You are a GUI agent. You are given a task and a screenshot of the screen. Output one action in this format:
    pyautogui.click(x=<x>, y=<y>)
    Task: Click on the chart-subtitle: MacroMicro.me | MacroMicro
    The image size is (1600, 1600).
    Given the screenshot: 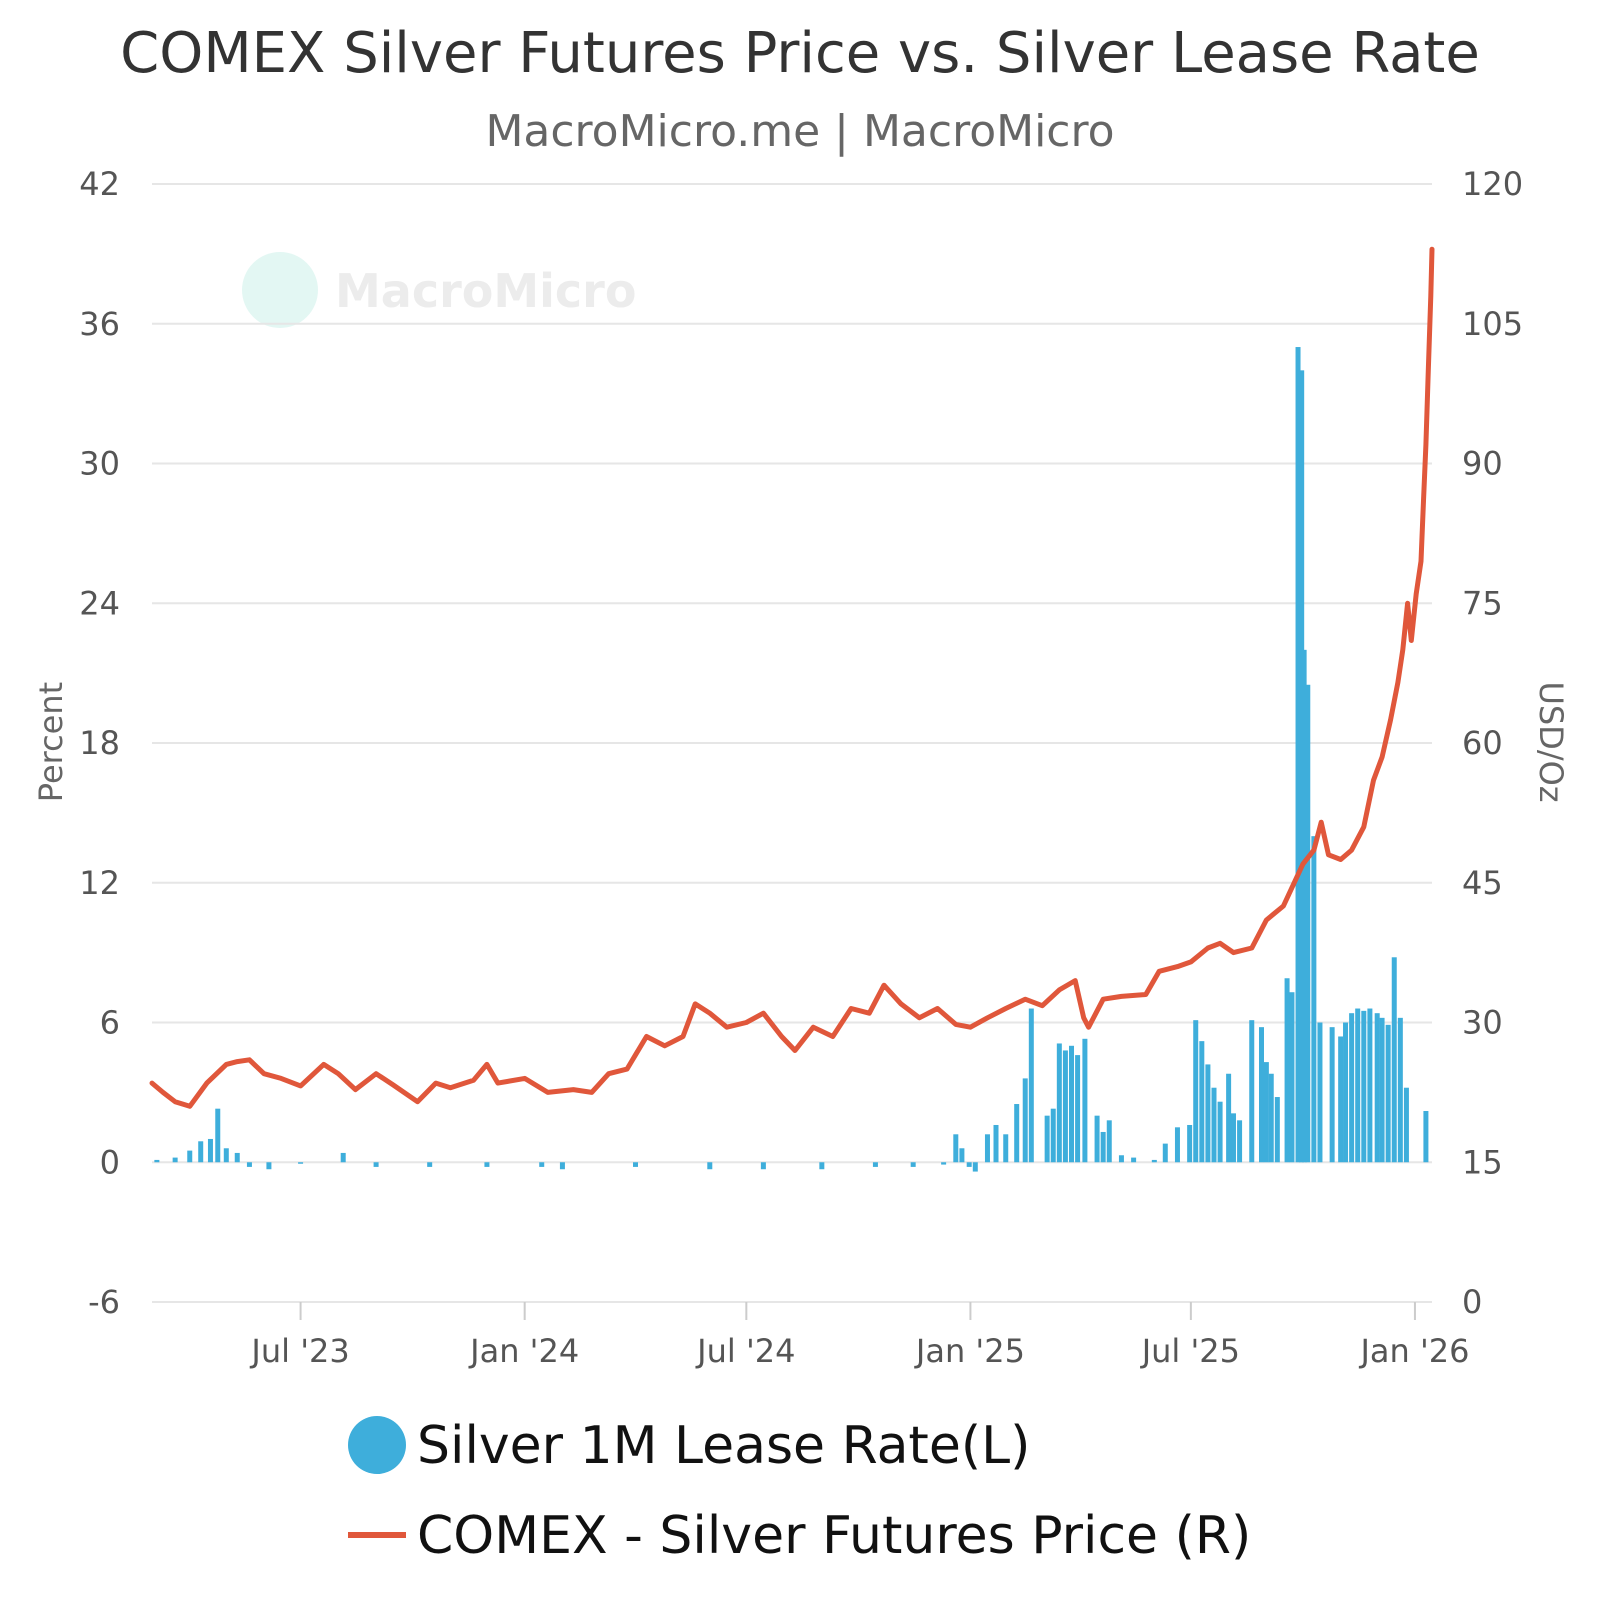 What is the action you would take?
    pyautogui.click(x=799, y=131)
    